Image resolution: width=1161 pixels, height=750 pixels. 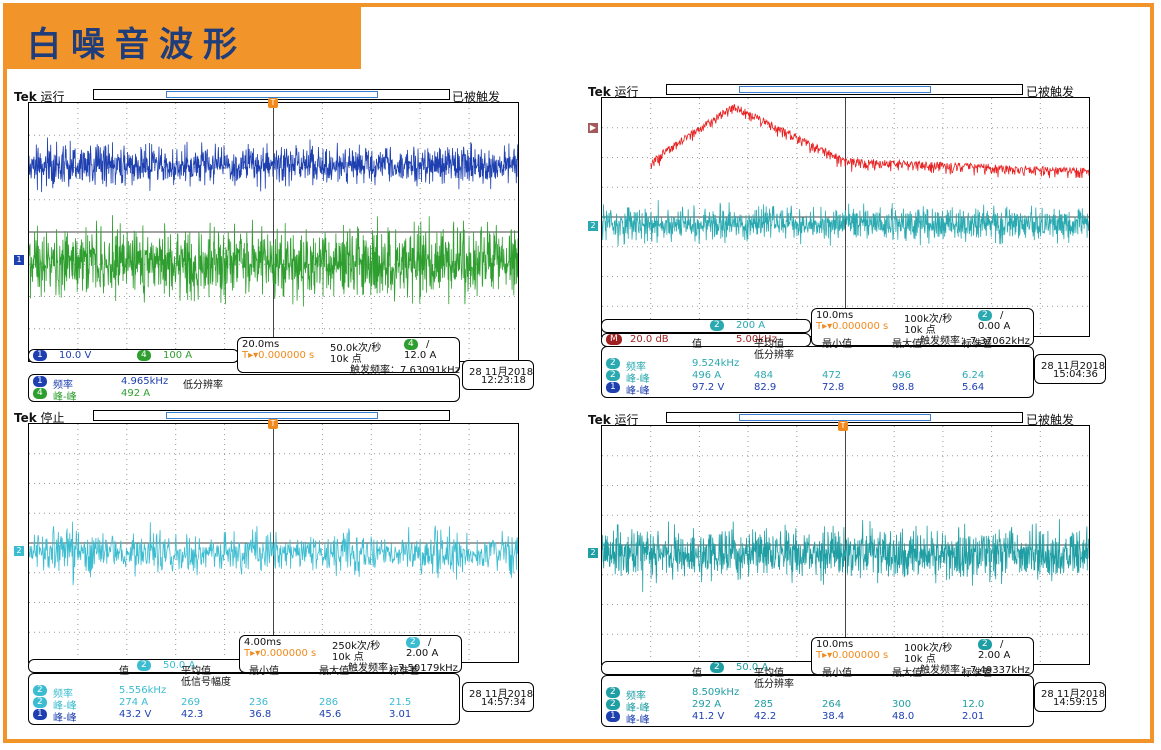 I want to click on measurements-box: 1 频率 4.965kHz 低分辨率 4 峰-峰 492 A, so click(x=244, y=388).